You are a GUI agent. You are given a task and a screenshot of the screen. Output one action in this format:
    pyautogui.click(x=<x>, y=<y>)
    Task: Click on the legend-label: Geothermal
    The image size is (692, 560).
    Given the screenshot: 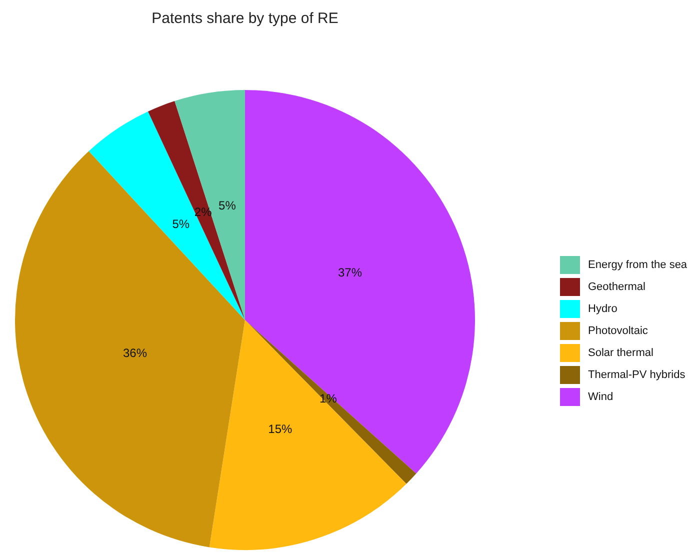 What is the action you would take?
    pyautogui.click(x=617, y=287)
    